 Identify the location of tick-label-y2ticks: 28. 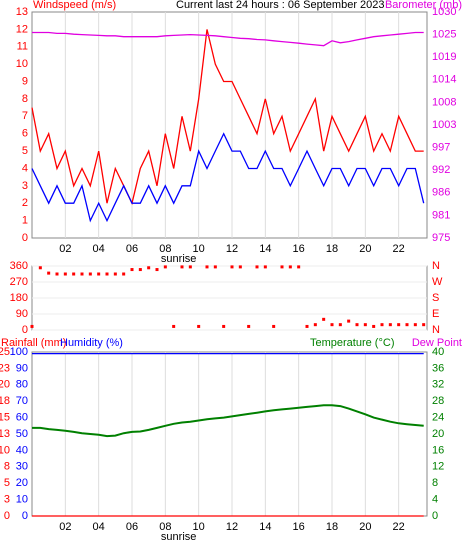
(438, 401).